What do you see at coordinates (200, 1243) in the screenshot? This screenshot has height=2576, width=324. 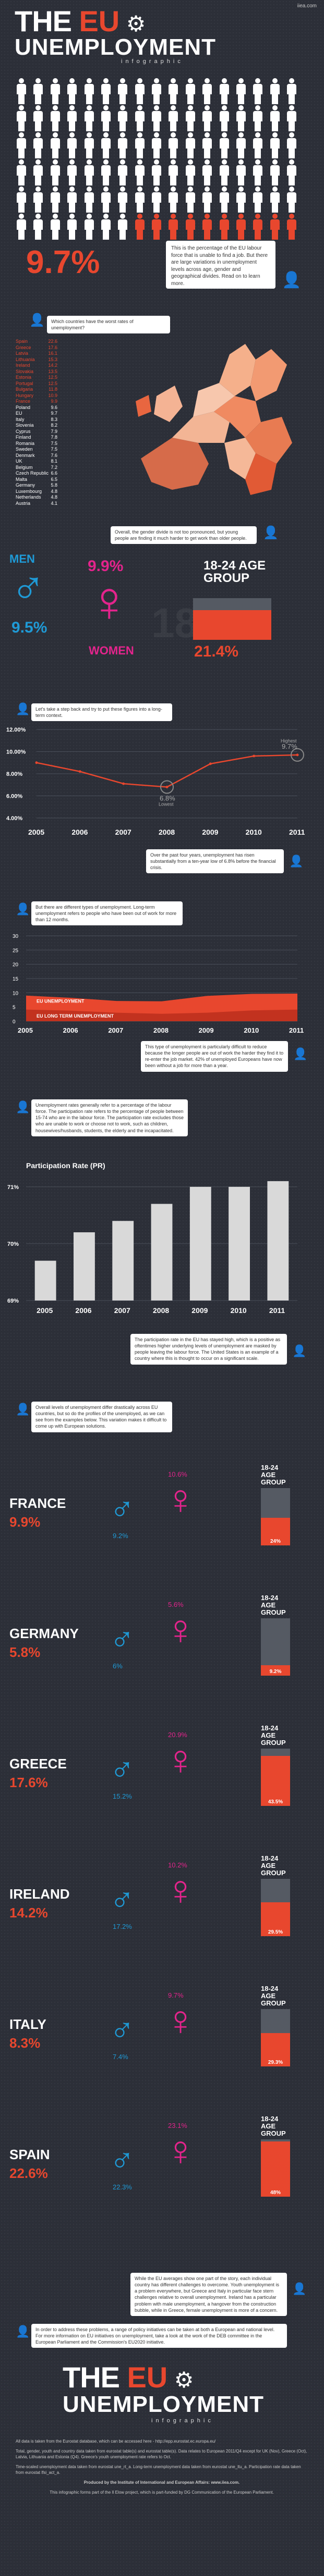 I see `participation-bar` at bounding box center [200, 1243].